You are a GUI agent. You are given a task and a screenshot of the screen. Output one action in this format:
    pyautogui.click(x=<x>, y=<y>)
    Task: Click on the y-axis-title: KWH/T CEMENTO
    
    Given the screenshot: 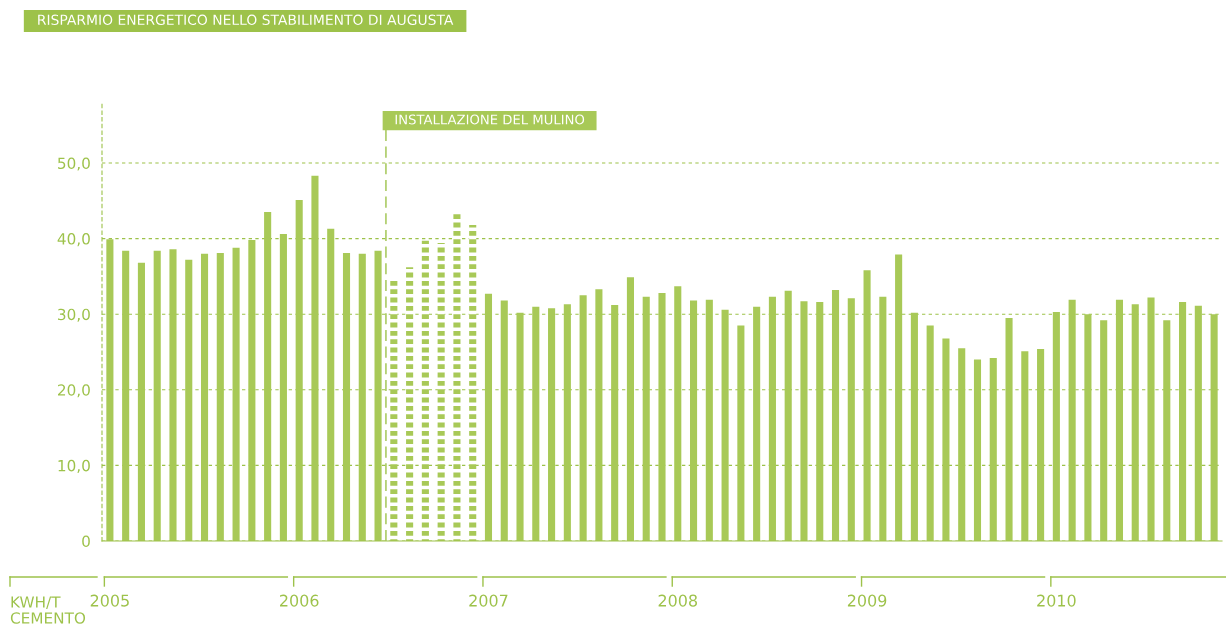 What is the action you would take?
    pyautogui.click(x=48, y=610)
    